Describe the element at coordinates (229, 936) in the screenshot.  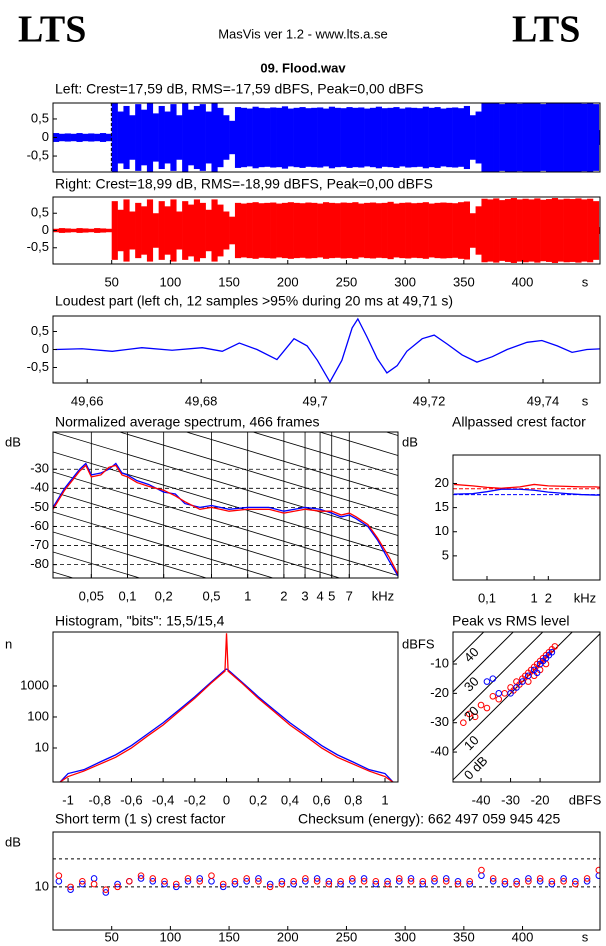
I see `x-tick-label: 150` at that location.